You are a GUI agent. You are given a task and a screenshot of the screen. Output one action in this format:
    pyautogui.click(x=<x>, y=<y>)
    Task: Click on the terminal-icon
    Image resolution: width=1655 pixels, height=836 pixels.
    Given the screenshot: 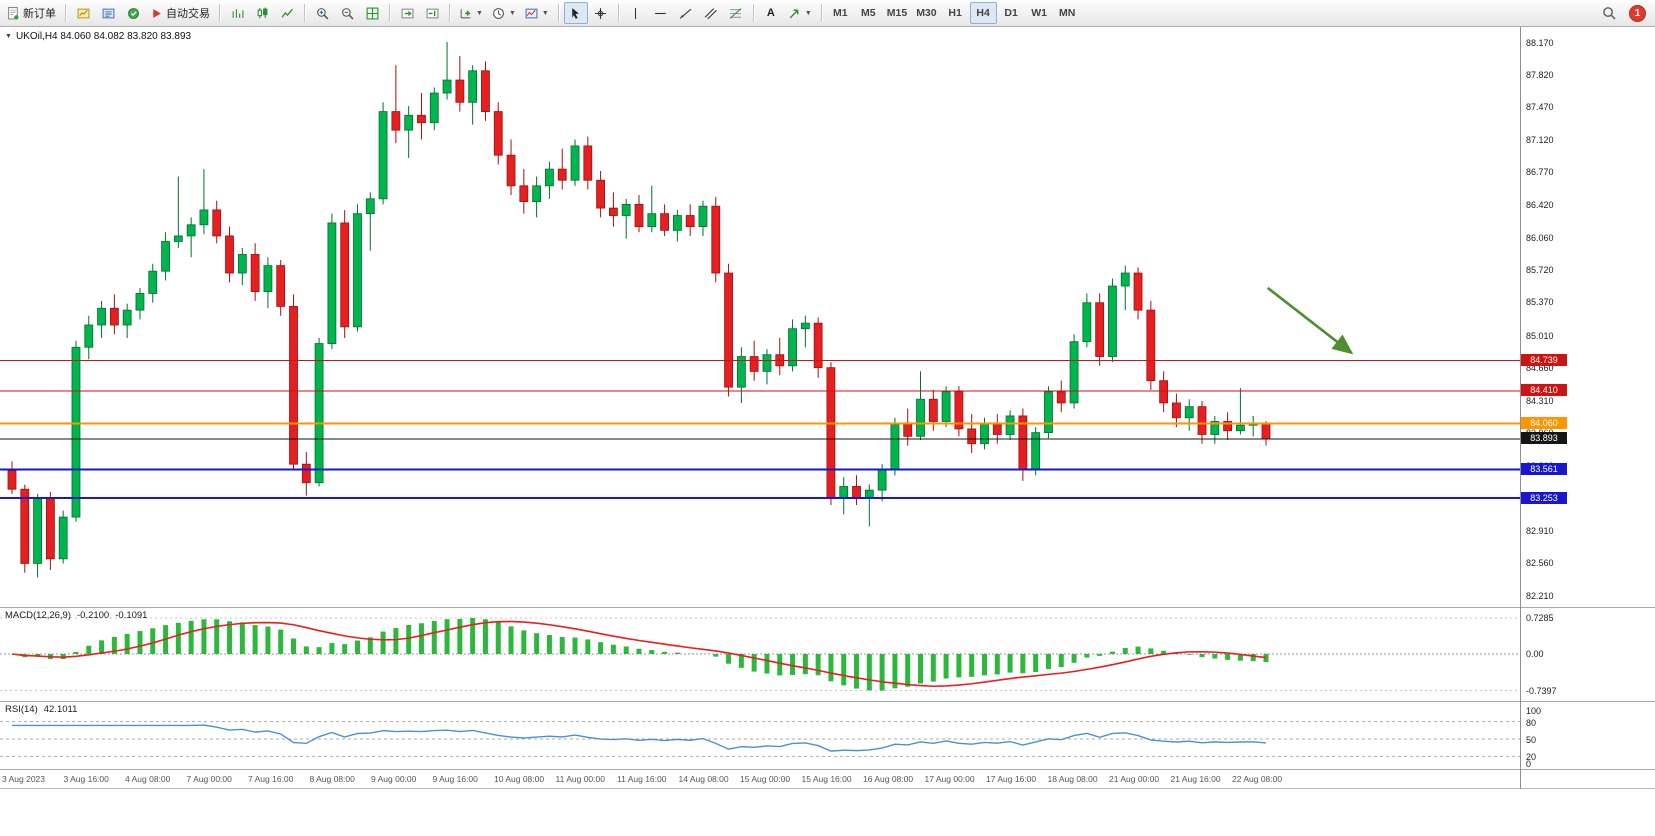 What is the action you would take?
    pyautogui.click(x=133, y=13)
    